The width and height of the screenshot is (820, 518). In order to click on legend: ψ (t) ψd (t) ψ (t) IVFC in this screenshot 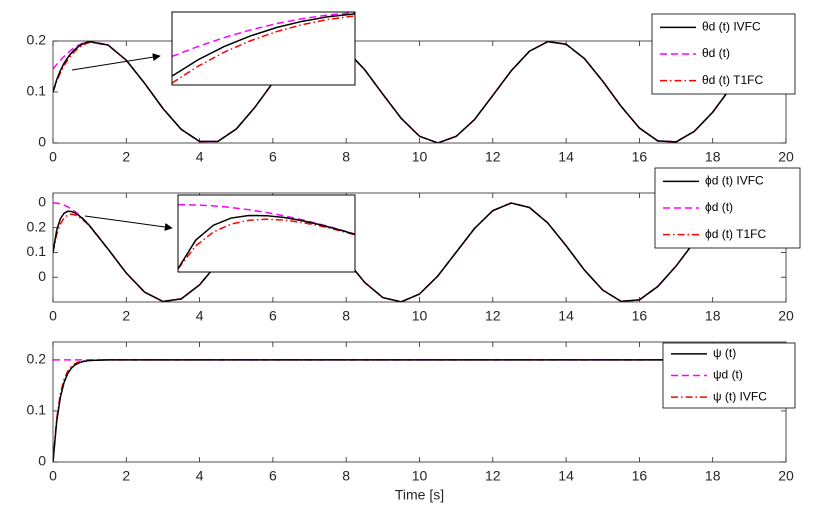, I will do `click(729, 375)`.